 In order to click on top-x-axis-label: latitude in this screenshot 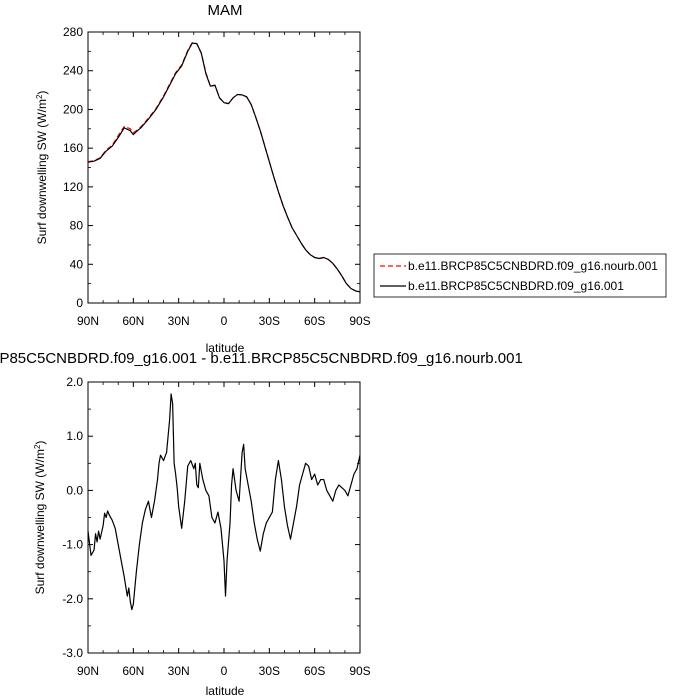, I will do `click(225, 348)`.